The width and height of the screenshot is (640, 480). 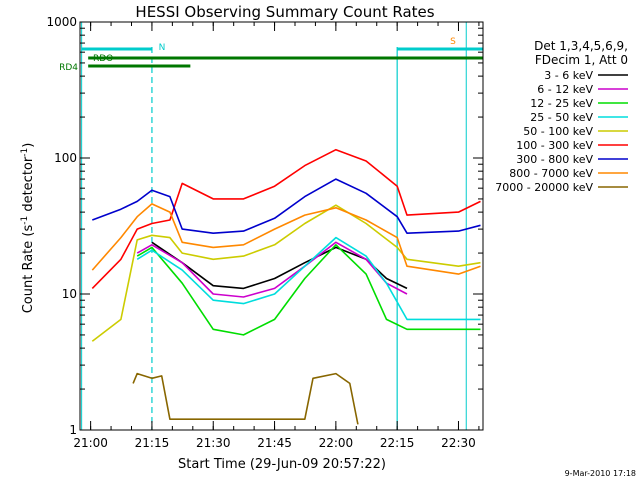 What do you see at coordinates (25, 220) in the screenshot?
I see `y-label-sup-1: -1` at bounding box center [25, 220].